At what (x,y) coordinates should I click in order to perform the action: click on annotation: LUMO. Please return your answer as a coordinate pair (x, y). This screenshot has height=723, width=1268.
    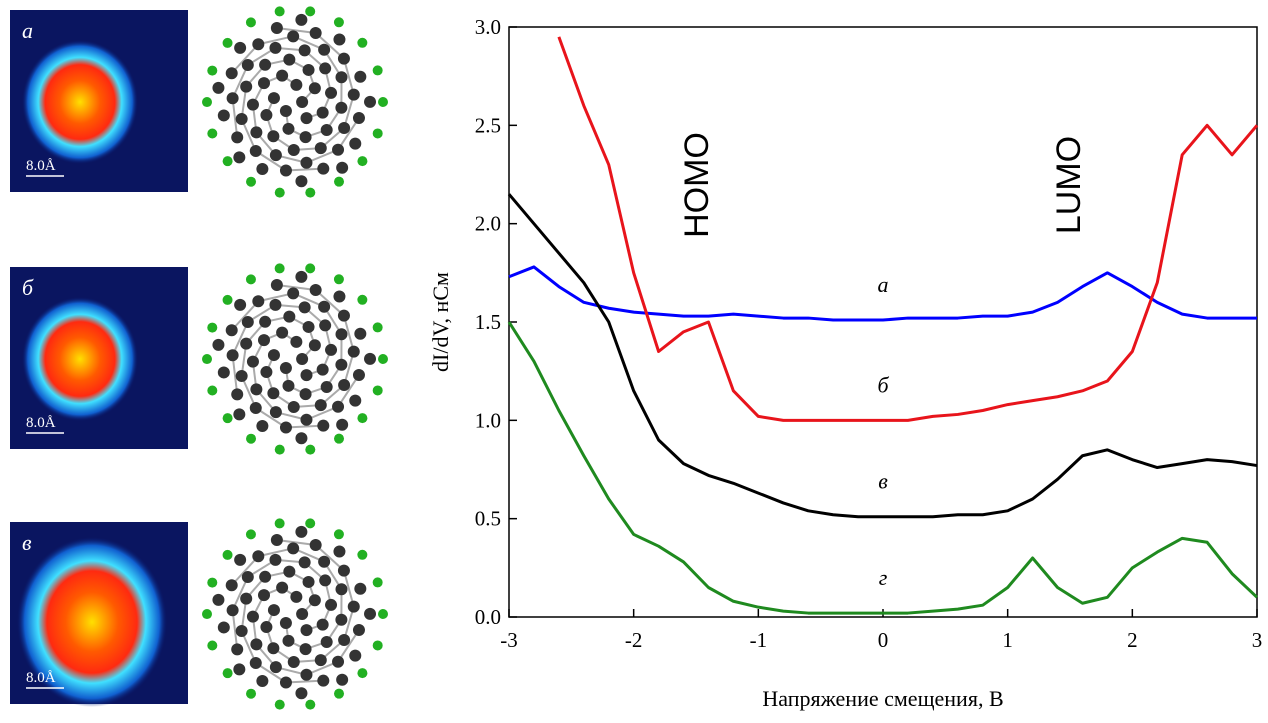
    Looking at the image, I should click on (1069, 185).